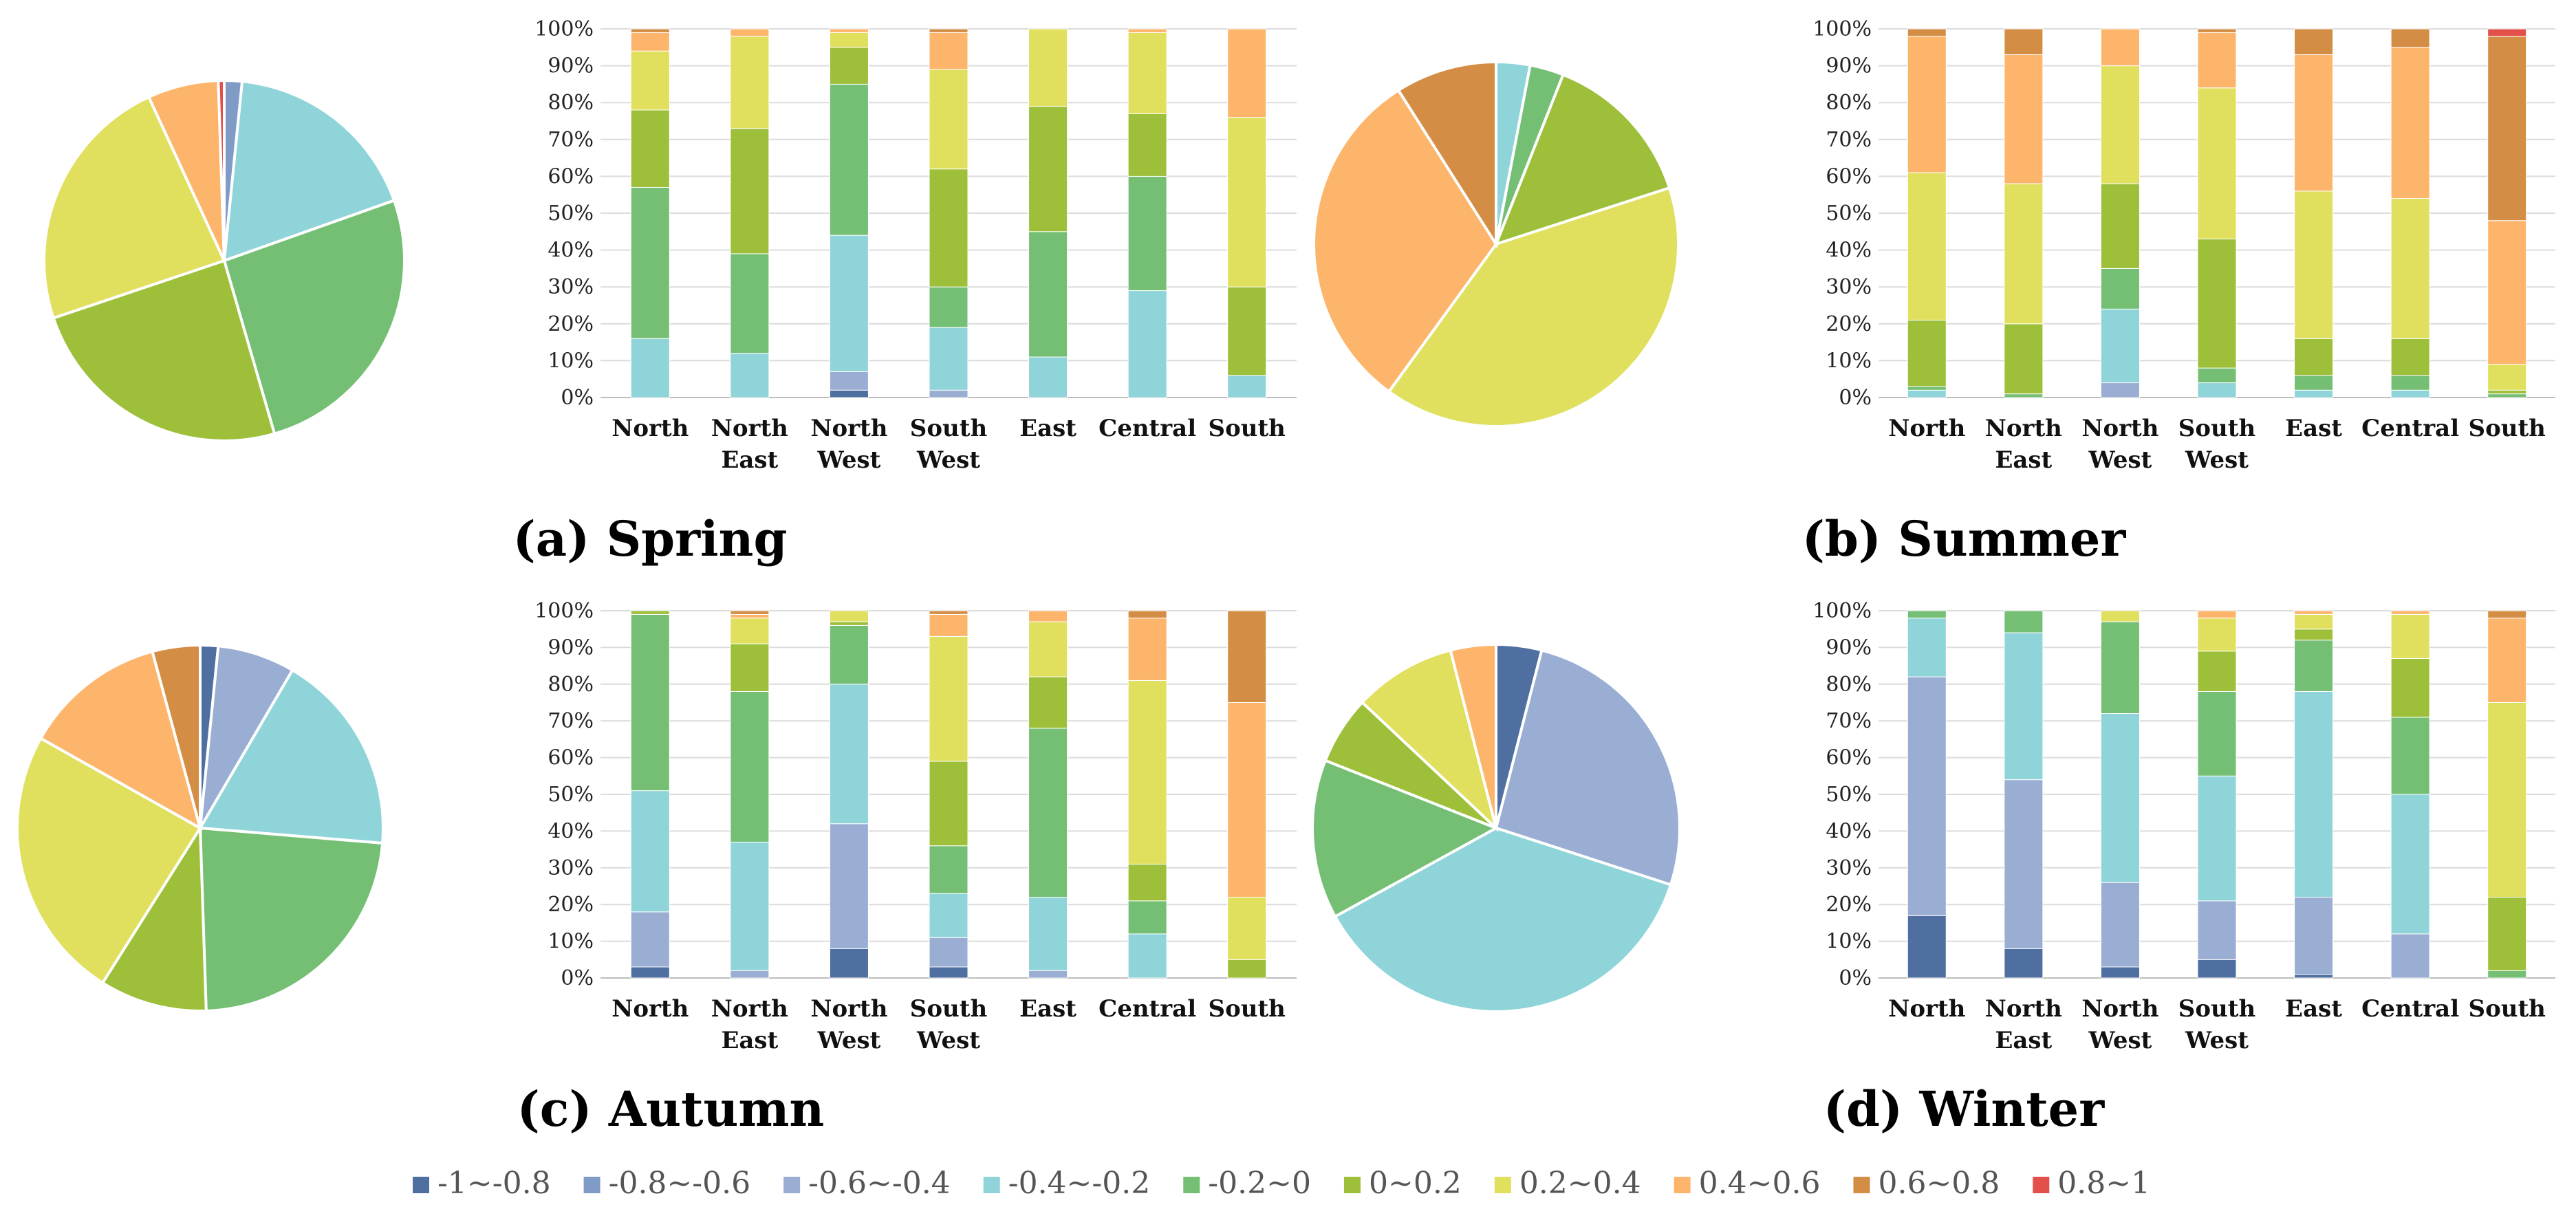  I want to click on caption-spring: (a) Spring, so click(650, 538).